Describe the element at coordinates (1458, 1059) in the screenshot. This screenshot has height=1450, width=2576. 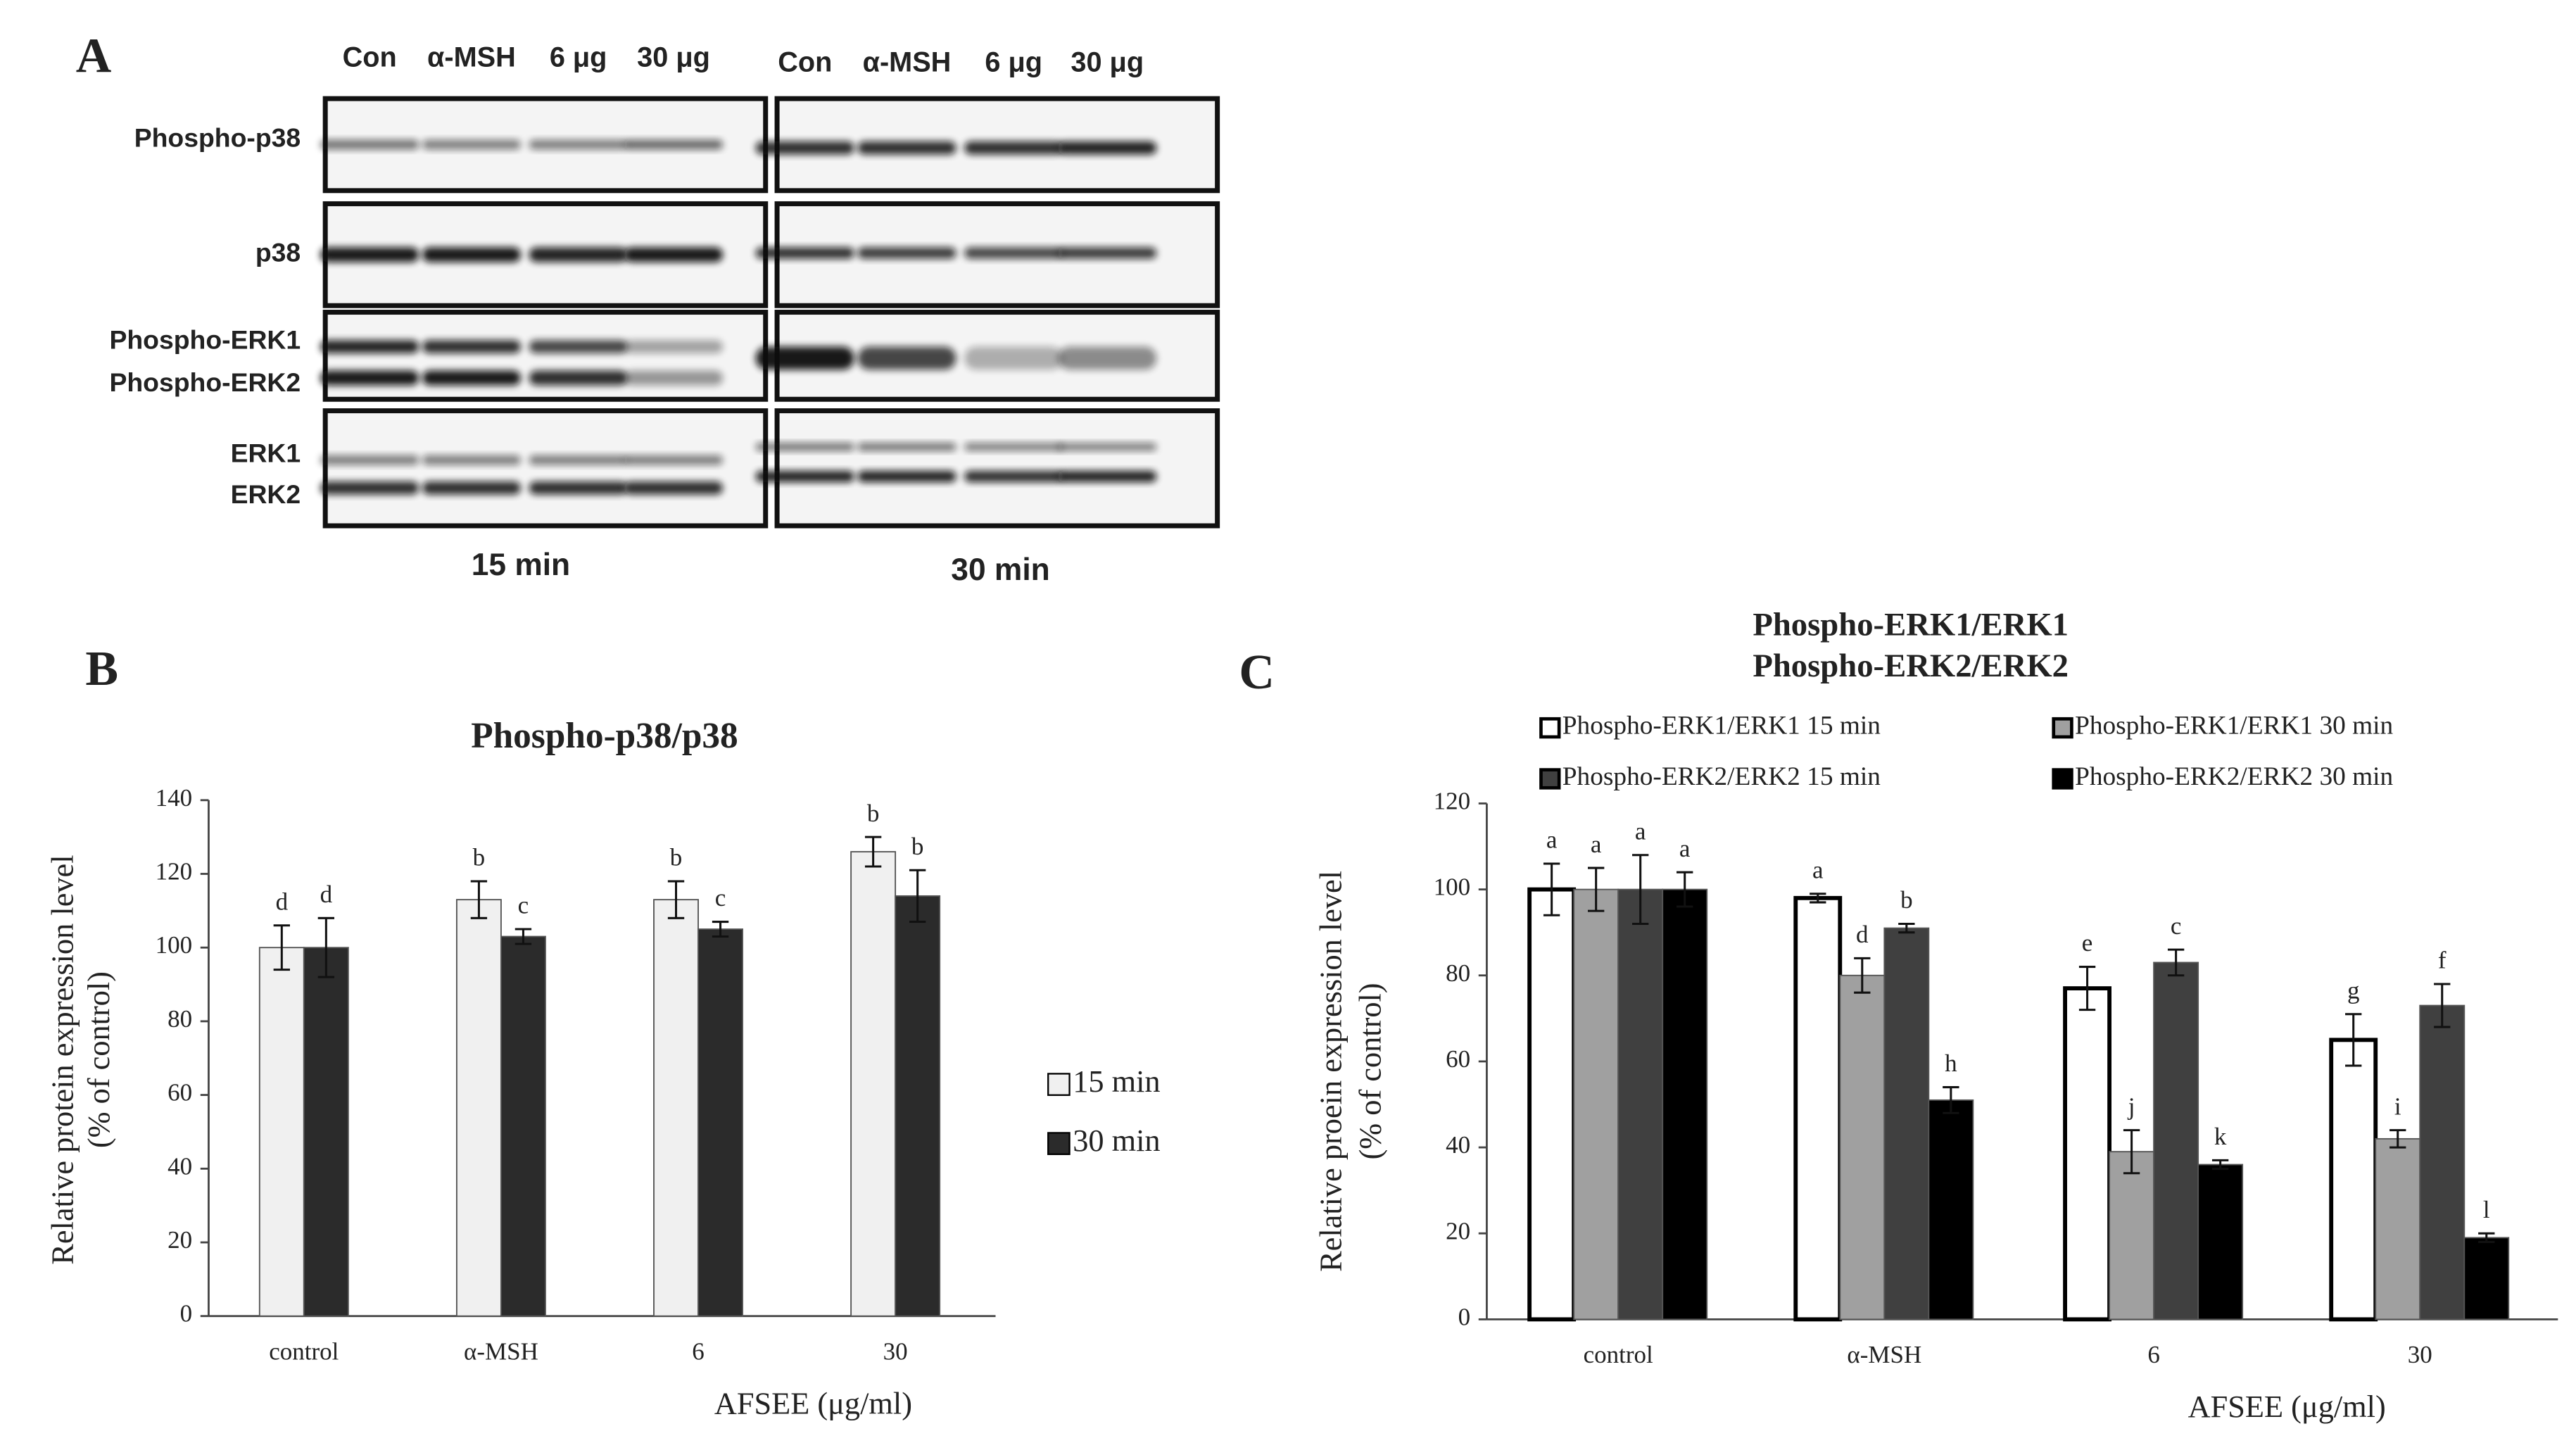
I see `y-tick-label: 60` at that location.